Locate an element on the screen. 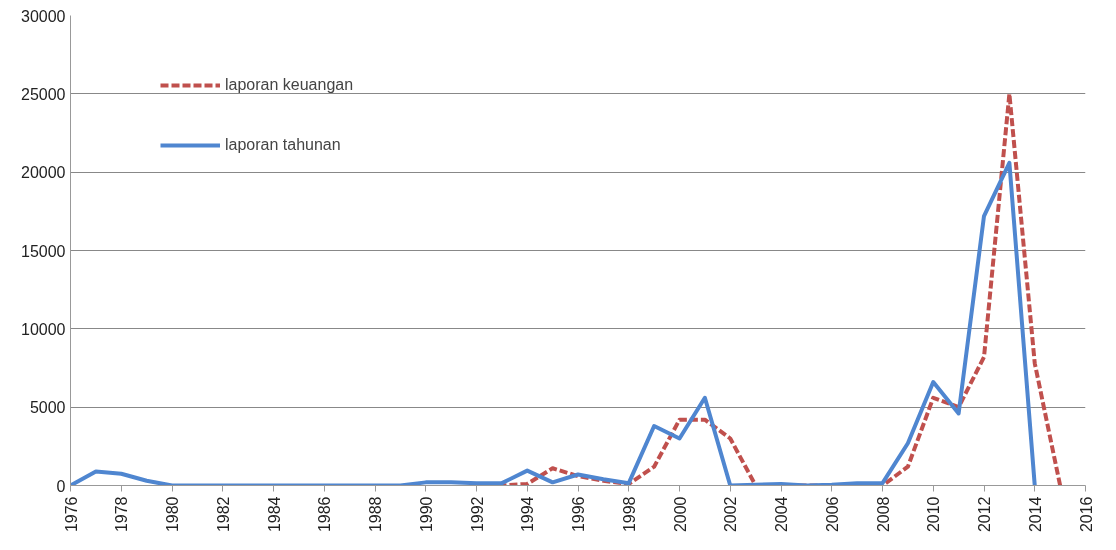 This screenshot has width=1116, height=550. y-tick-label: 15000 is located at coordinates (43, 251).